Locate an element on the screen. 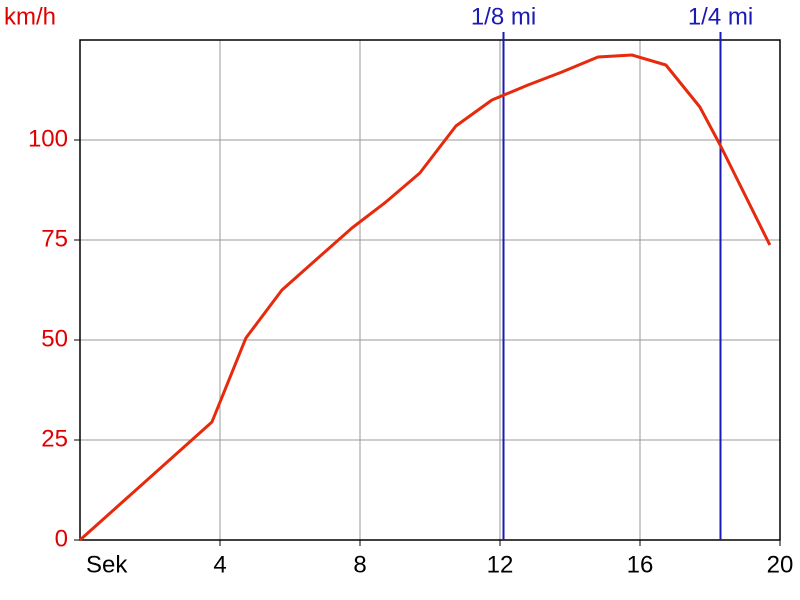 The image size is (800, 600). x-tick-label: 20 is located at coordinates (780, 564).